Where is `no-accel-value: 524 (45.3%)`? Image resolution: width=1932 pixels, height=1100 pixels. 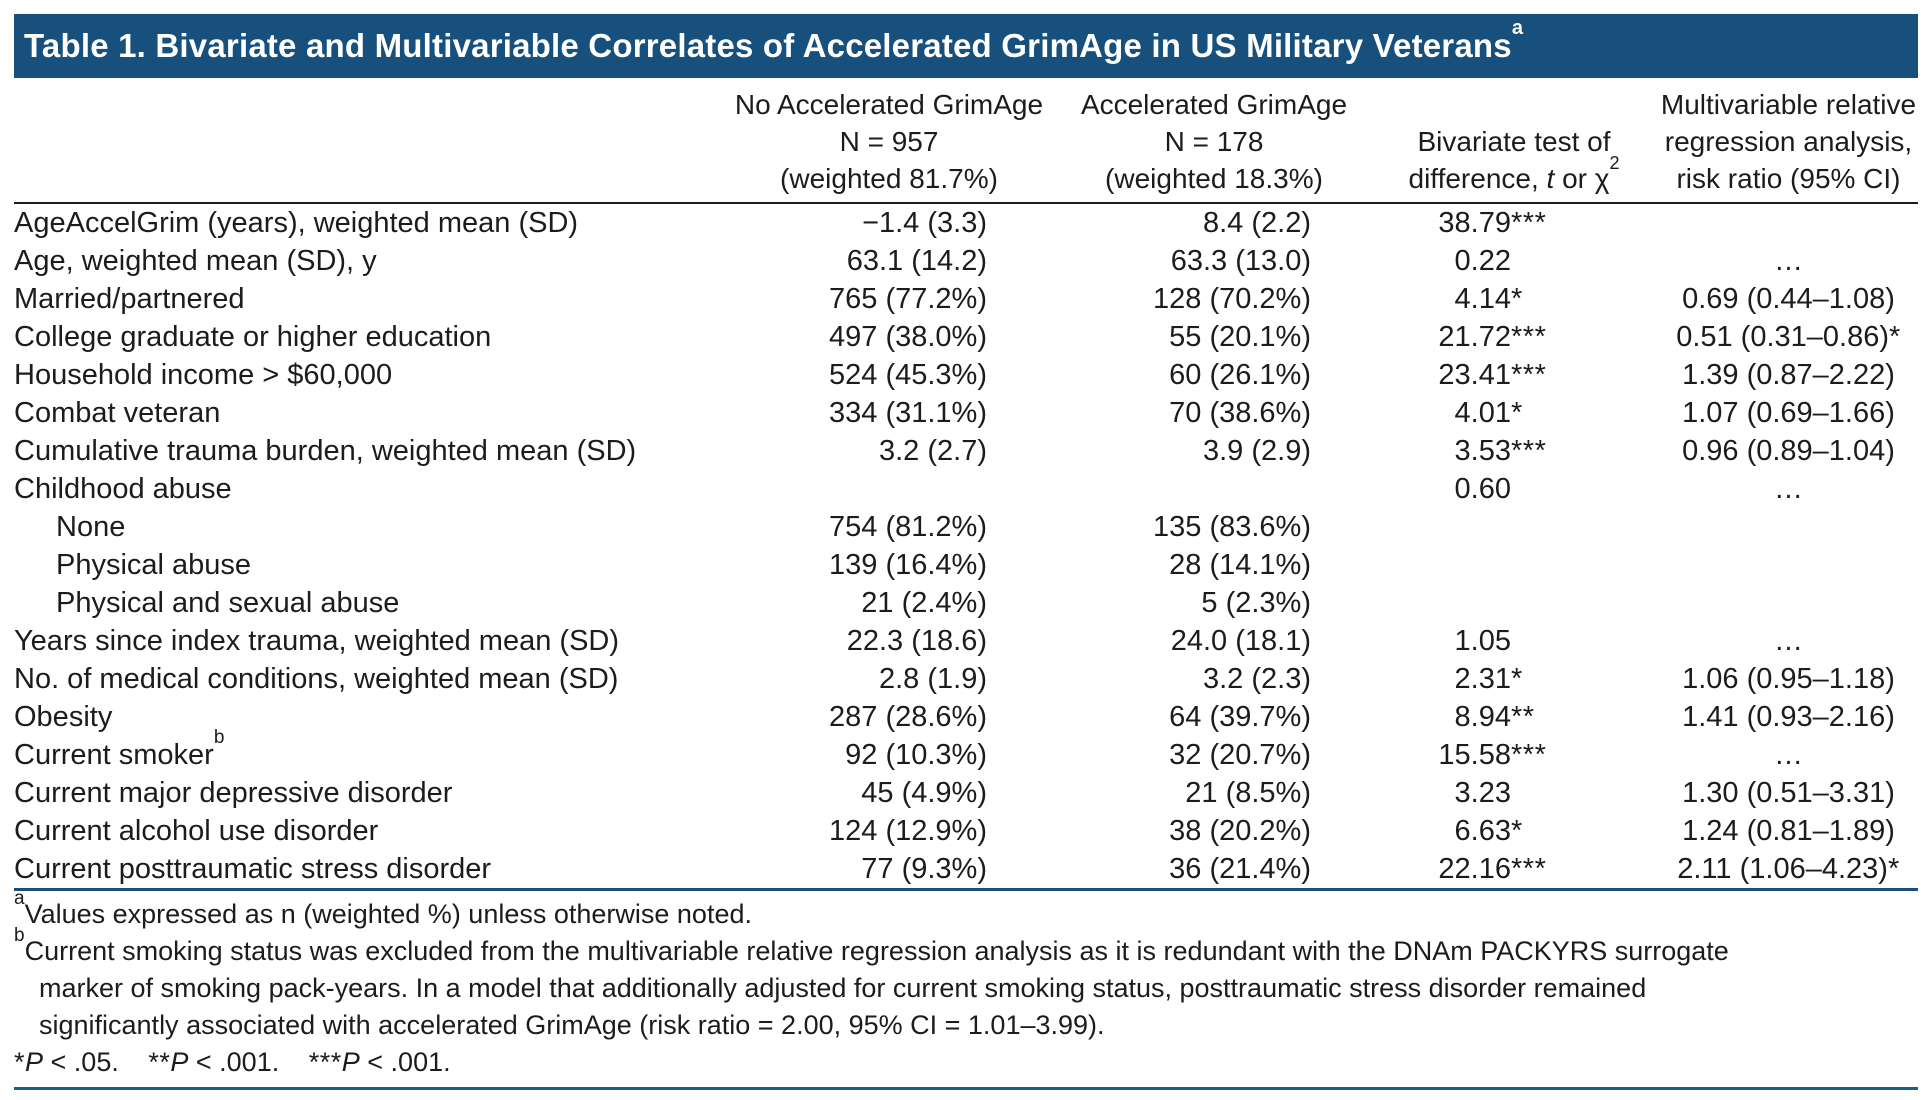
no-accel-value: 524 (45.3%) is located at coordinates (908, 374).